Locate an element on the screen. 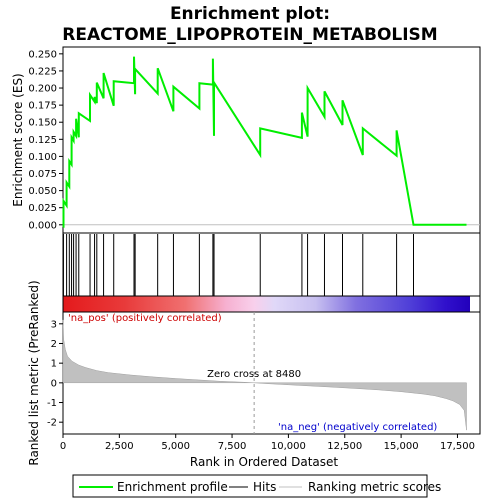  x-tick-label: 2,500 is located at coordinates (119, 446).